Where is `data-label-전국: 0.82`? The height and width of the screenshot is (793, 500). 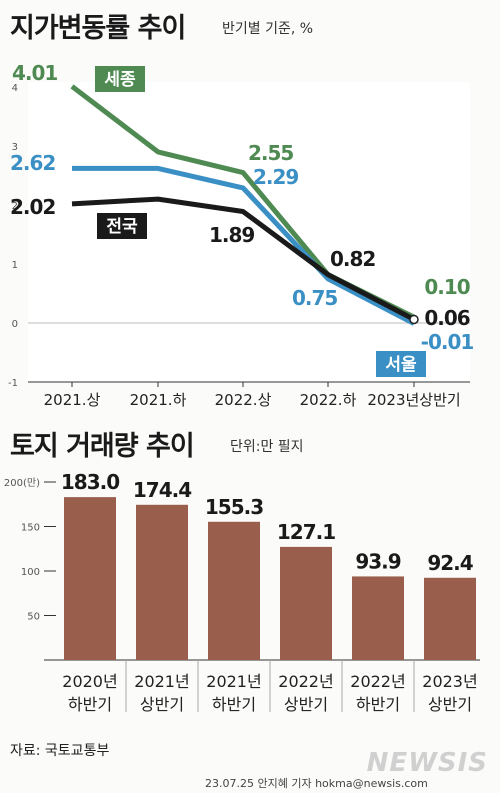
data-label-전국: 0.82 is located at coordinates (352, 259).